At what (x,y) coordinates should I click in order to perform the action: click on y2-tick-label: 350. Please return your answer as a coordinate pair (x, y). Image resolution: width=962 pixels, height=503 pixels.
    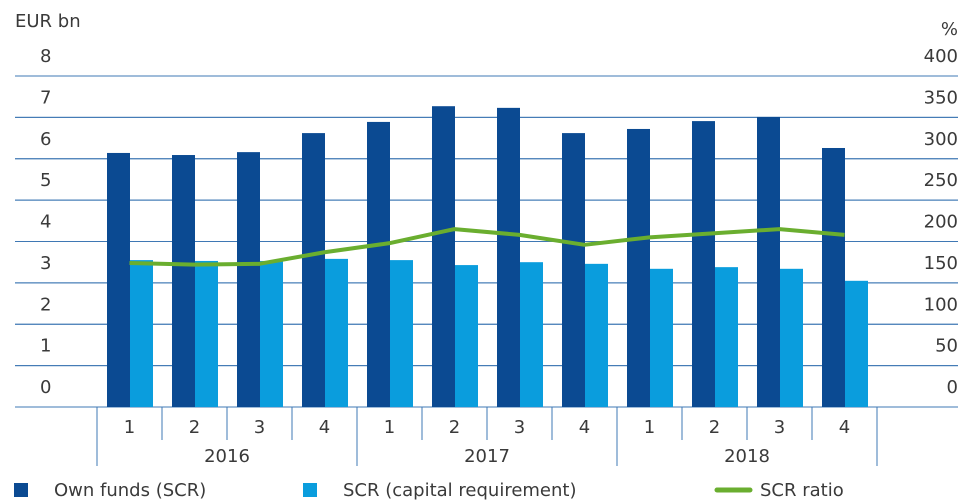
    Looking at the image, I should click on (941, 97).